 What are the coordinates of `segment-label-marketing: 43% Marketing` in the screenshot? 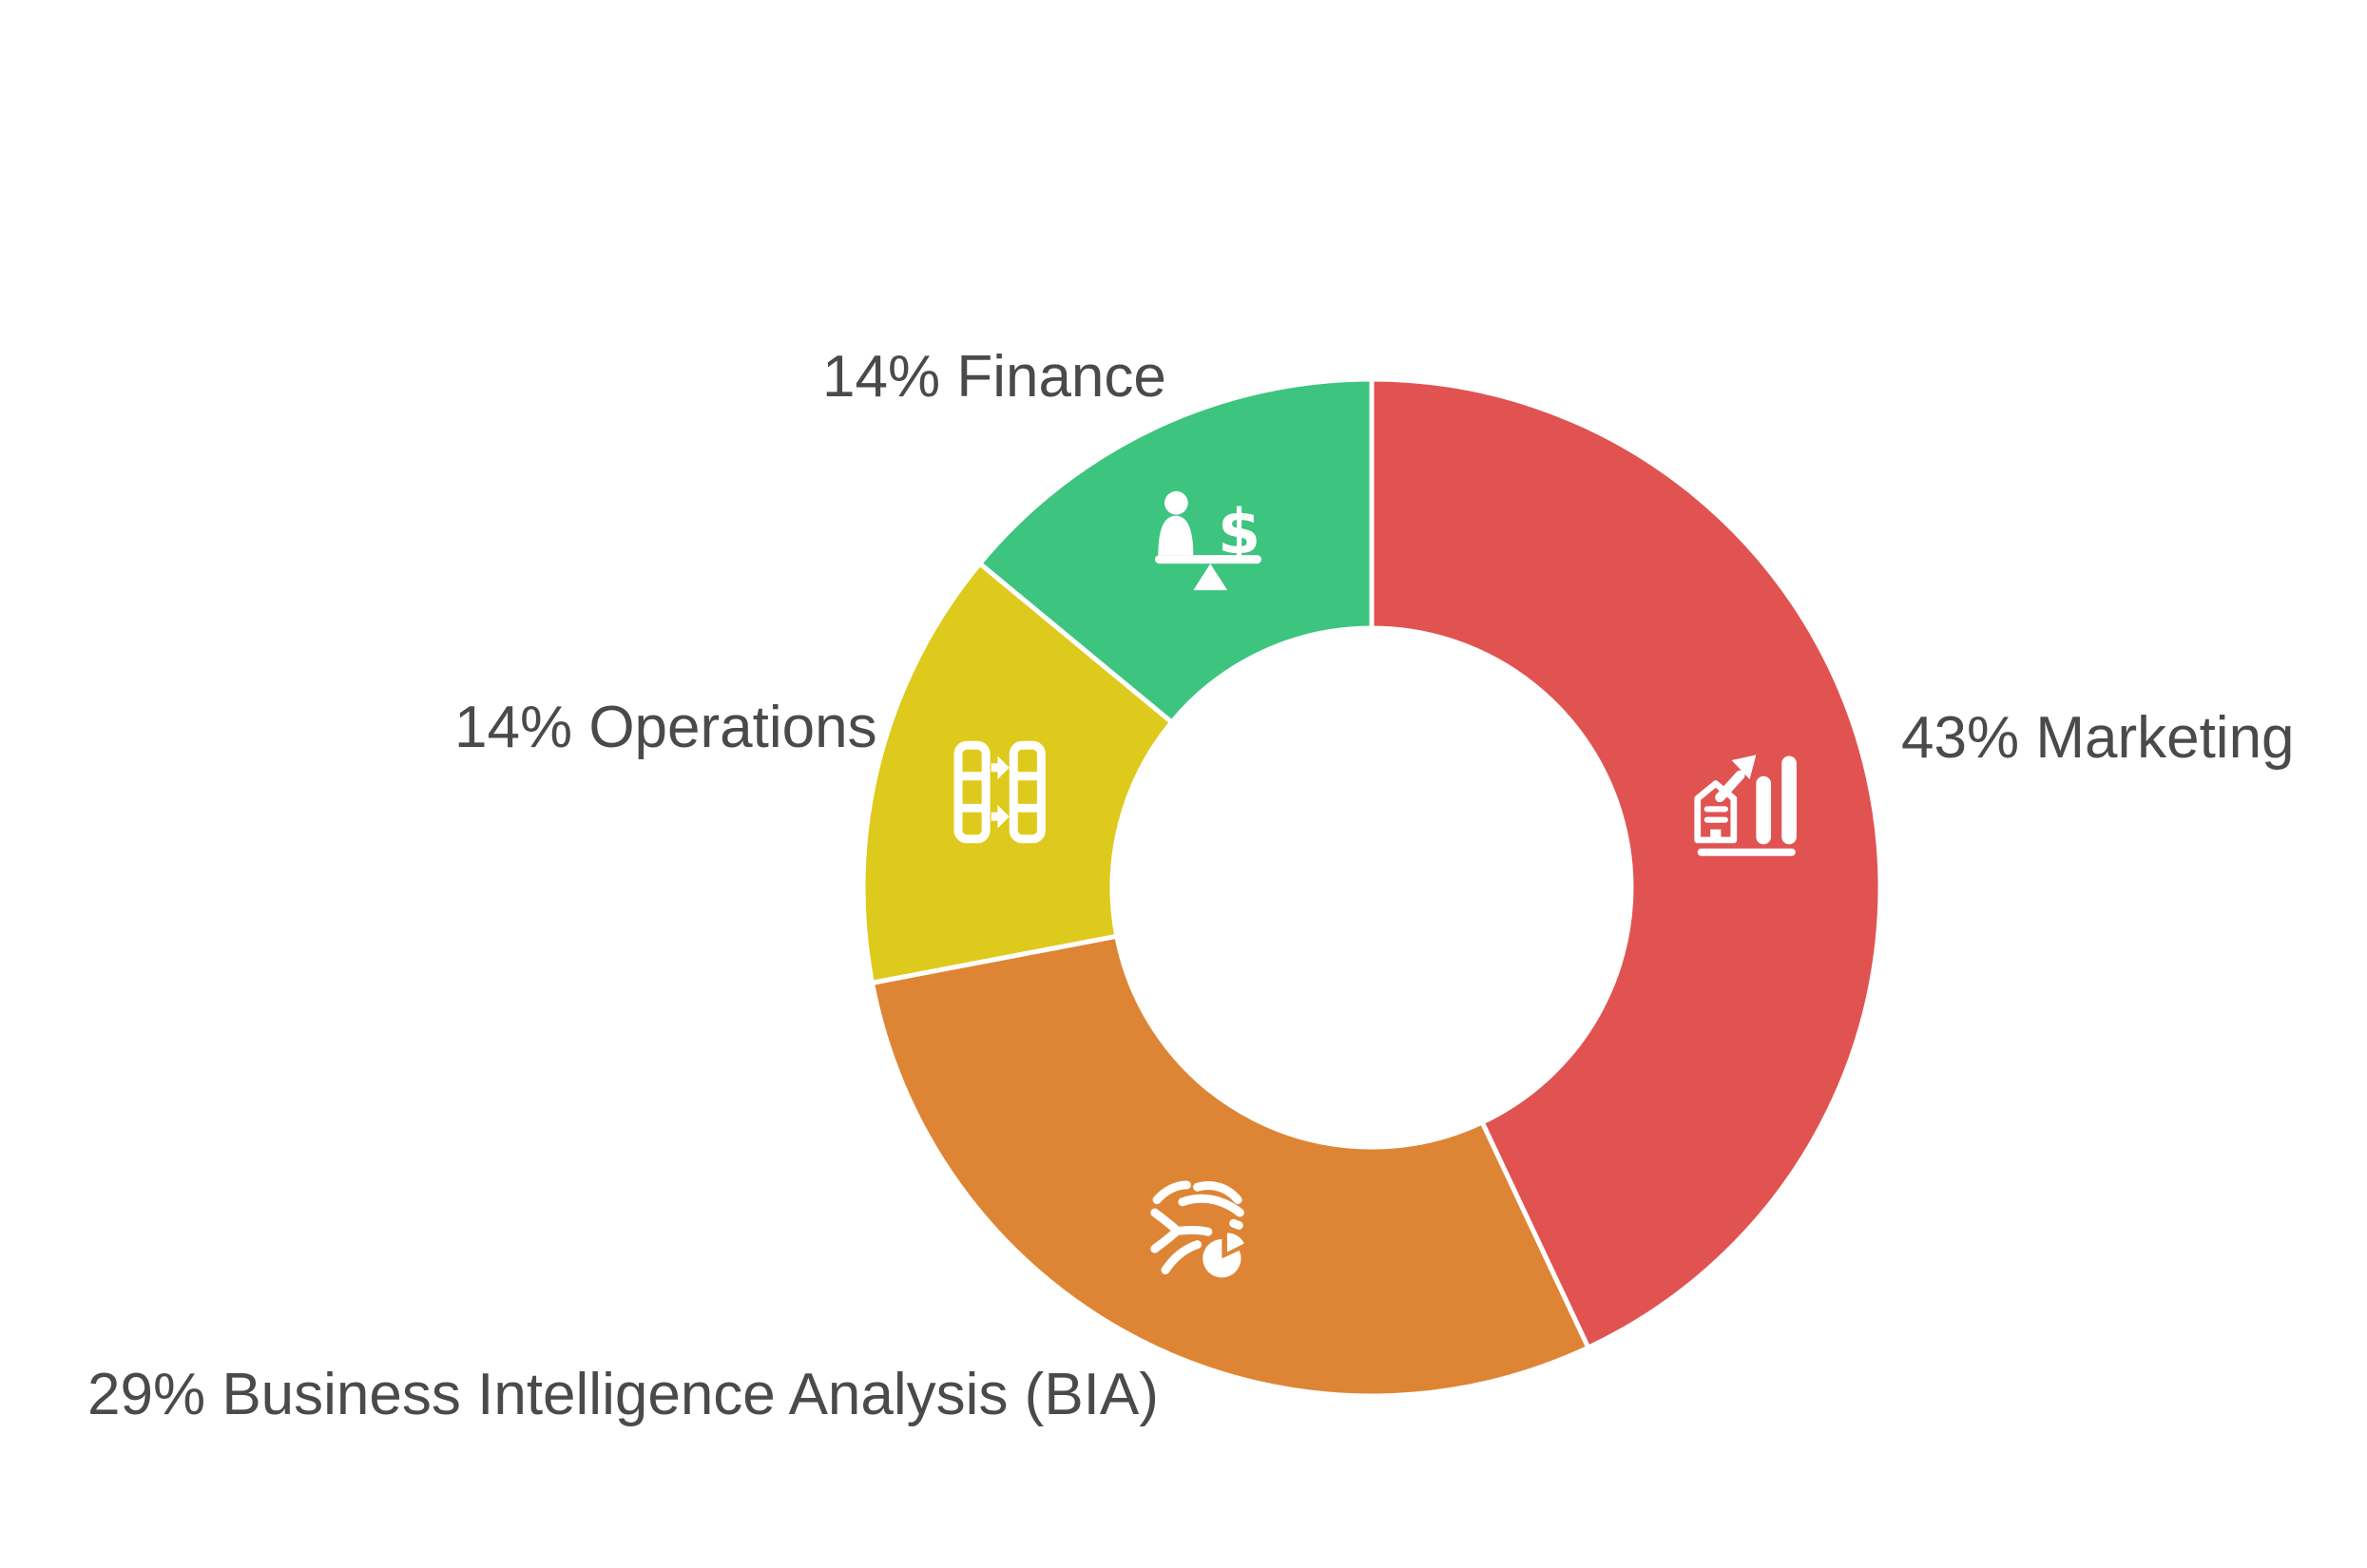 It's located at (2098, 738).